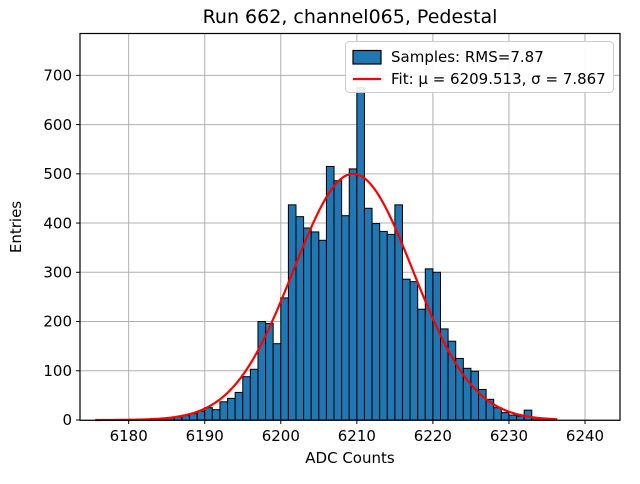 The height and width of the screenshot is (484, 640). What do you see at coordinates (367, 57) in the screenshot?
I see `legend-histogram-swatch` at bounding box center [367, 57].